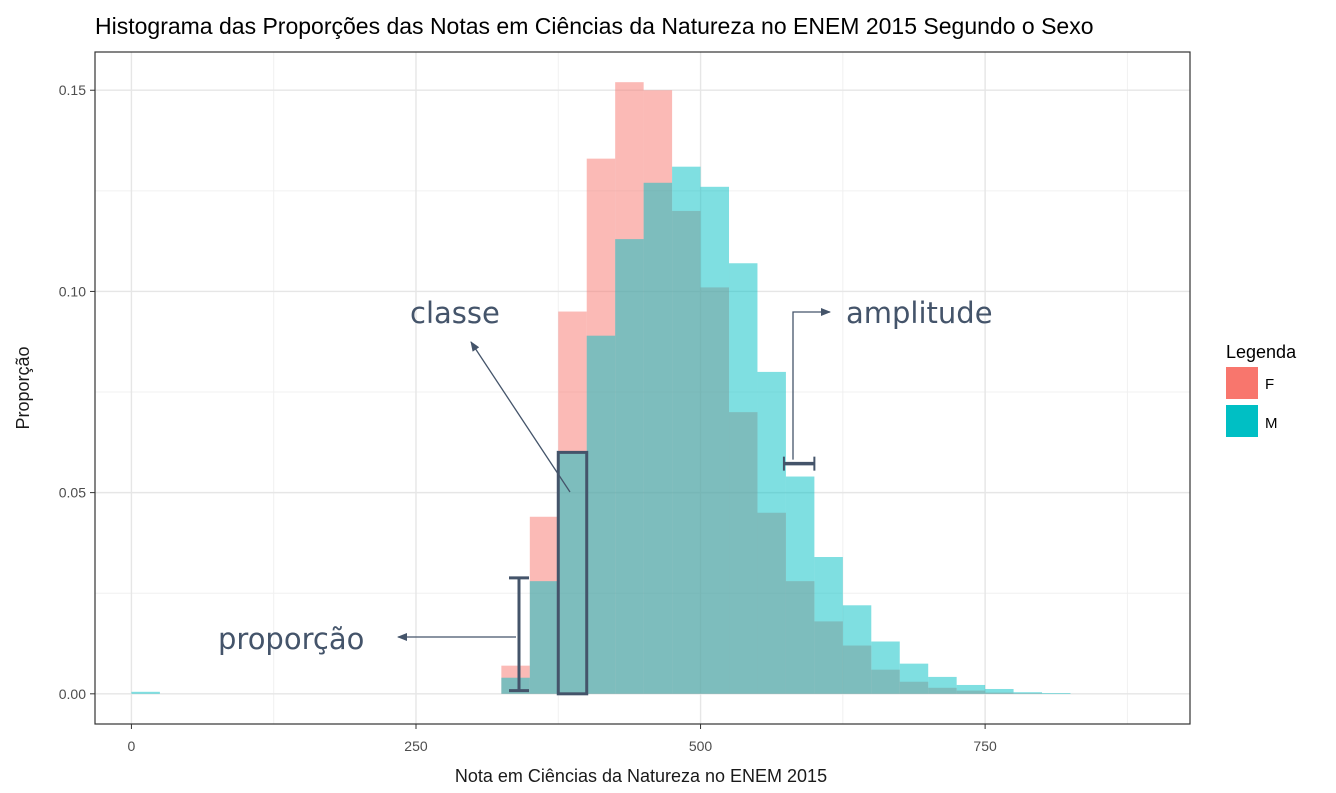 This screenshot has width=1336, height=793. I want to click on legend-label-m: M, so click(1271, 423).